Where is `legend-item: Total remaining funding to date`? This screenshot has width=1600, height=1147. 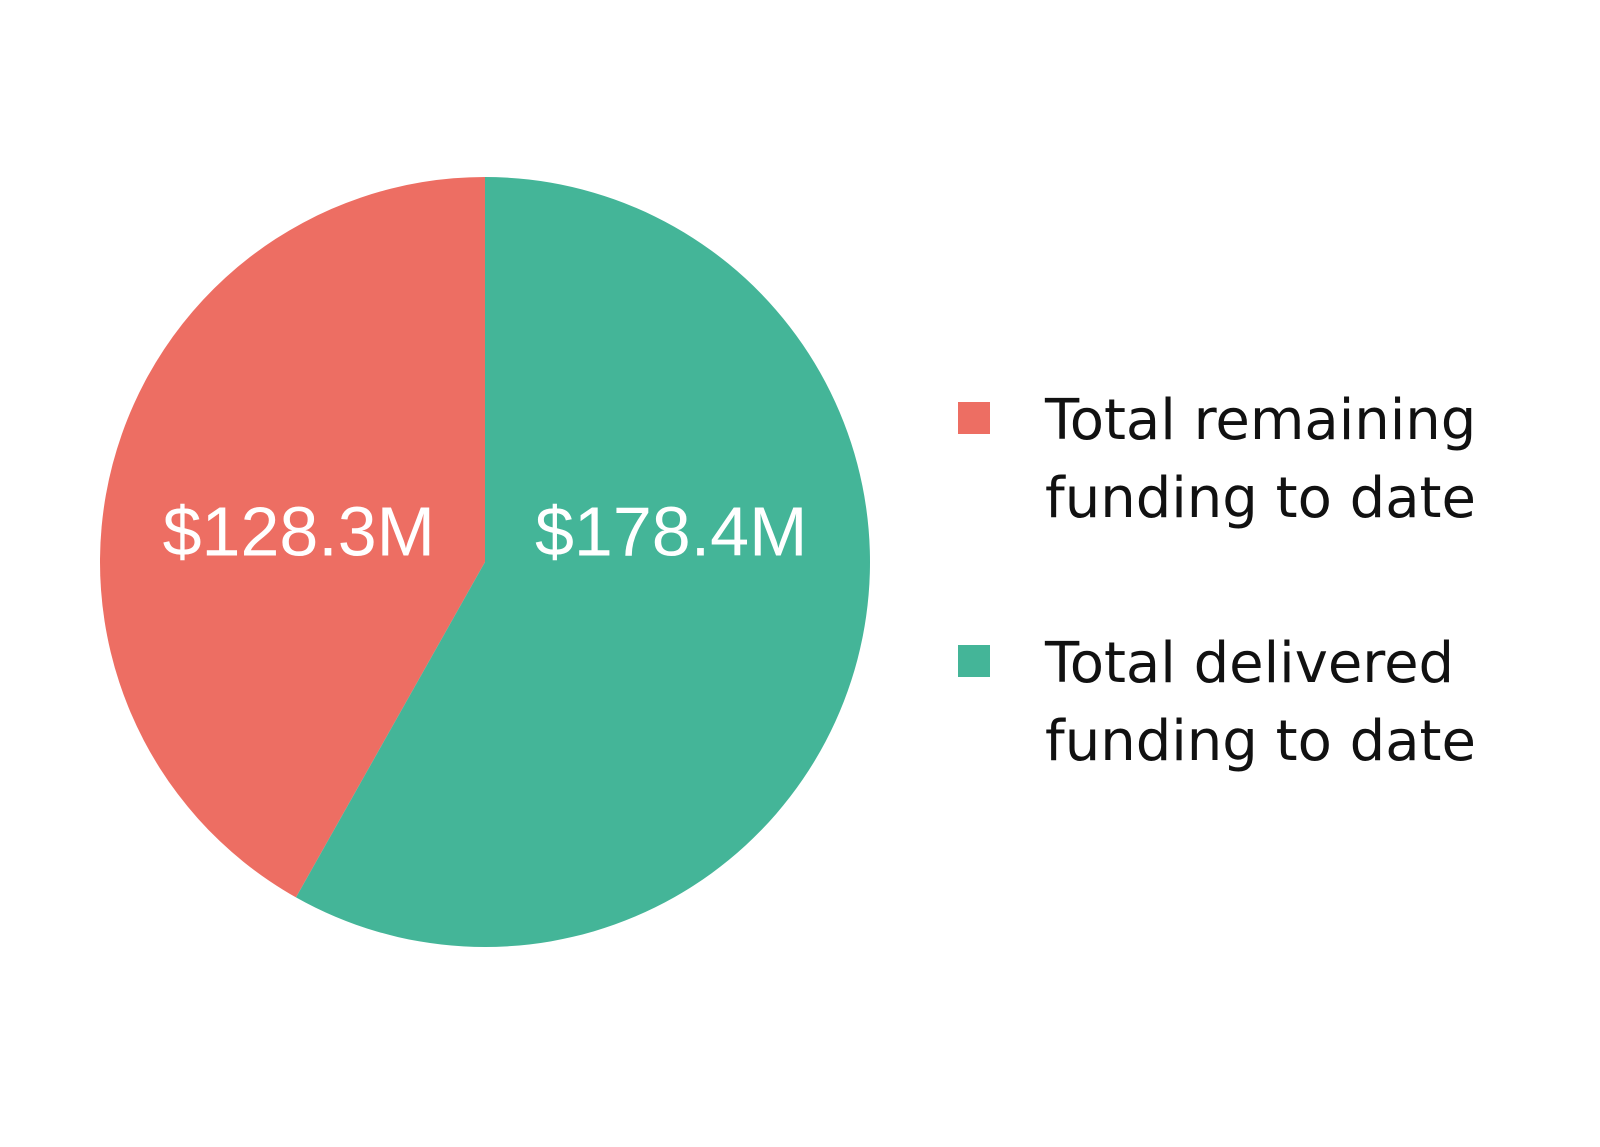
legend-item: Total remaining funding to date is located at coordinates (1258, 475).